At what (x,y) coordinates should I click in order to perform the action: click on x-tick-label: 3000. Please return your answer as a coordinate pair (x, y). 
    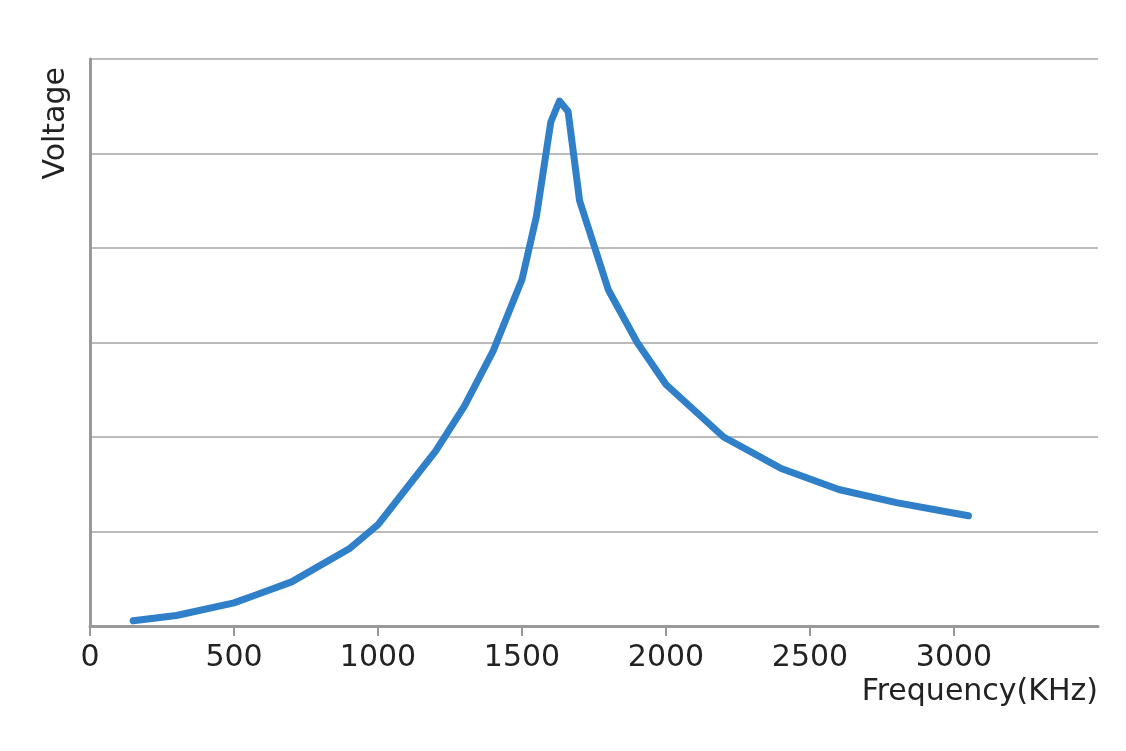
    Looking at the image, I should click on (954, 655).